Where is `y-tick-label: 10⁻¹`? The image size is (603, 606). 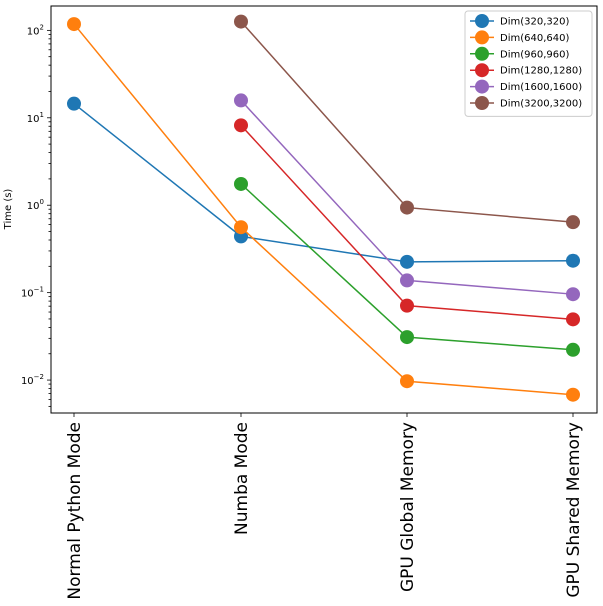 y-tick-label: 10⁻¹ is located at coordinates (32, 293).